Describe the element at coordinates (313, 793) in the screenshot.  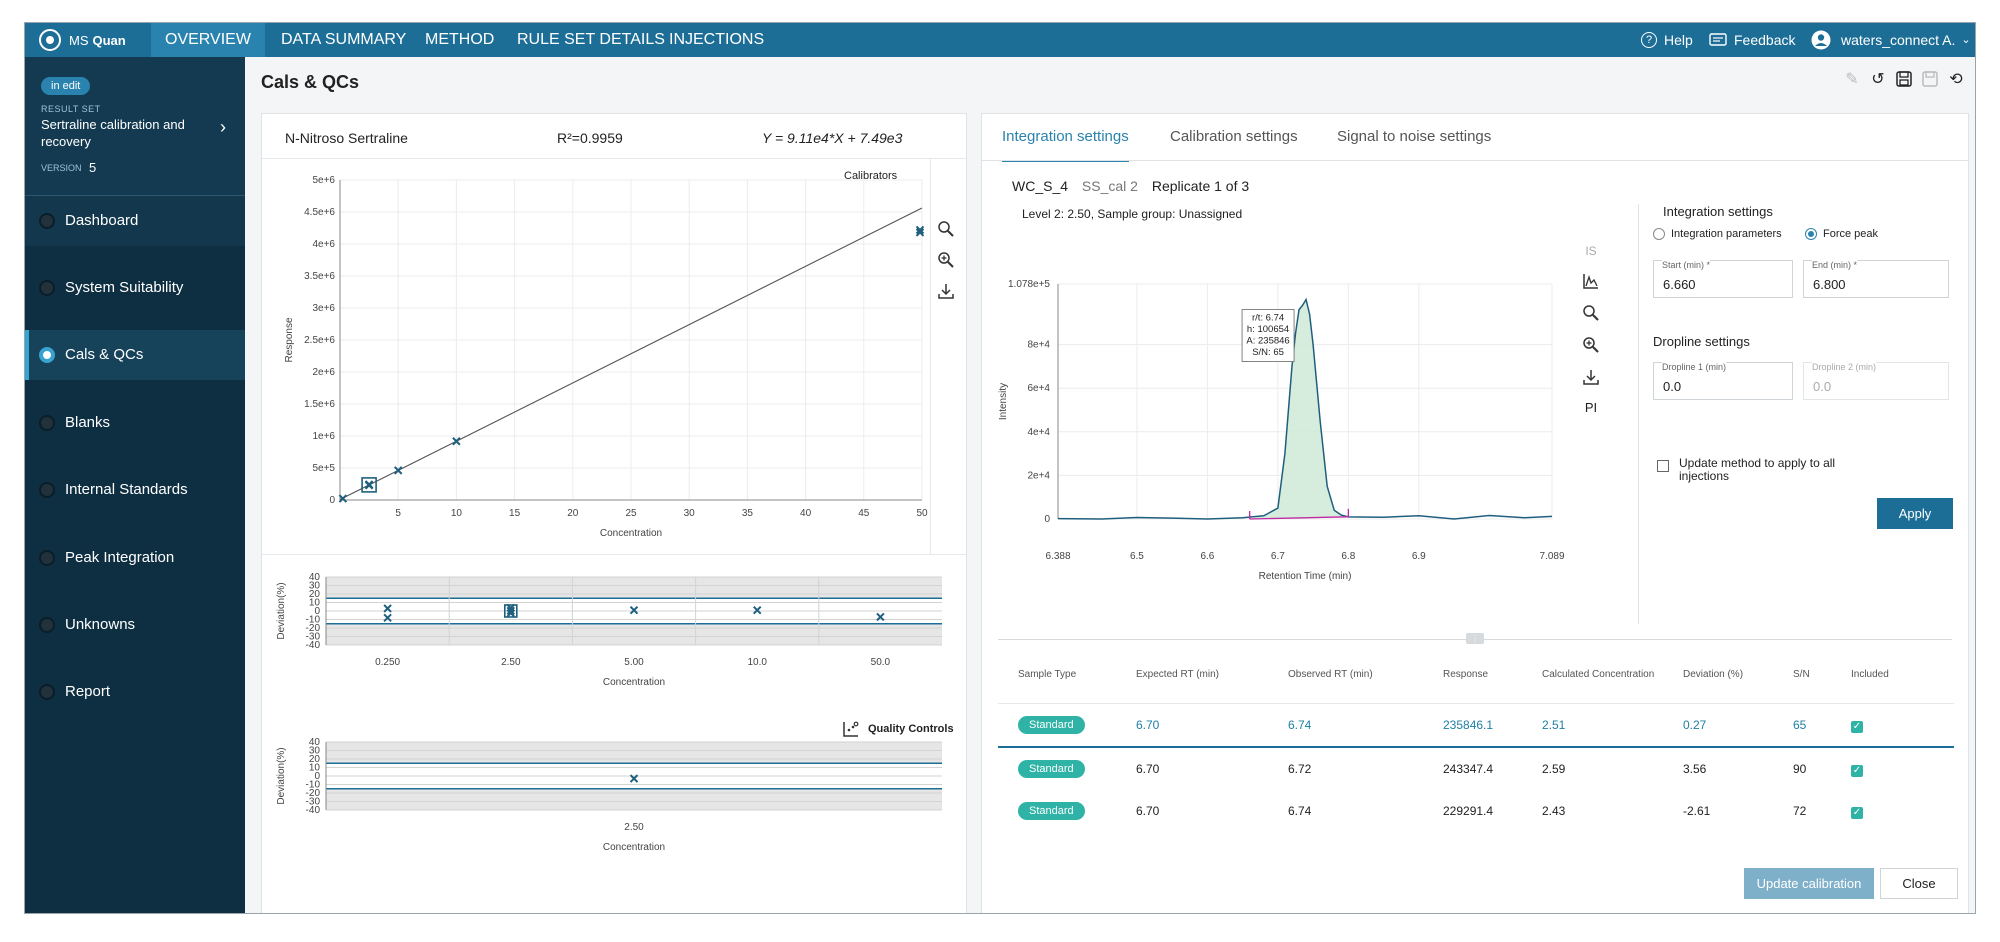
I see `y-tick-label: -20` at that location.